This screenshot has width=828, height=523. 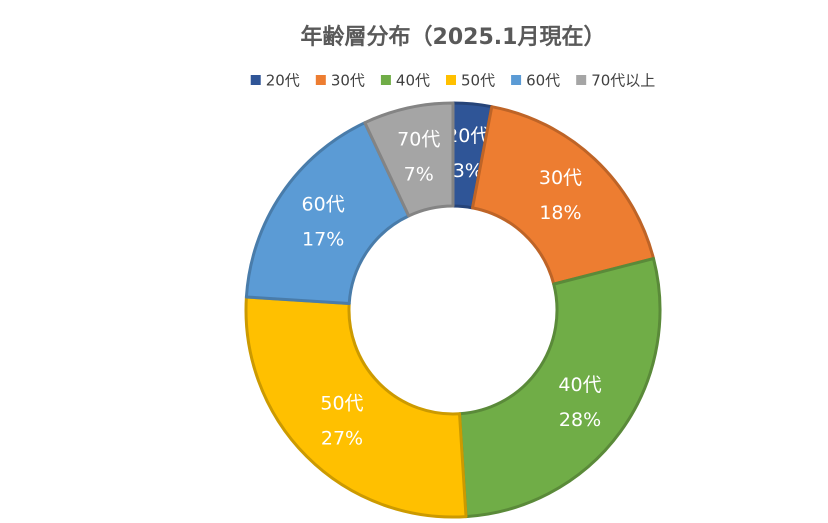 What do you see at coordinates (468, 171) in the screenshot?
I see `data-label: 3%` at bounding box center [468, 171].